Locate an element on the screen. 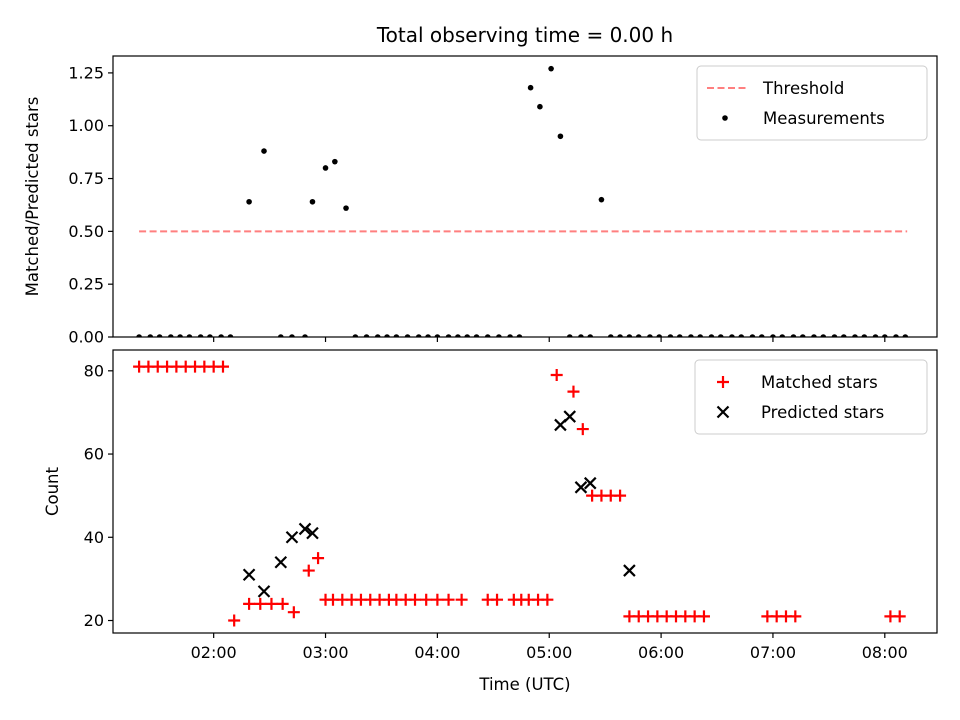 This screenshot has width=960, height=720. legend-matched-swatch is located at coordinates (723, 382).